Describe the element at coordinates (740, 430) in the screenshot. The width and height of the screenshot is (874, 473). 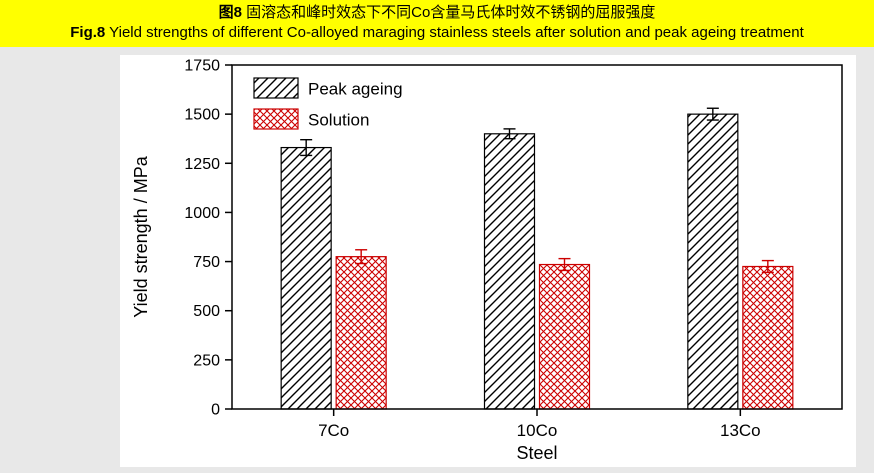
I see `x-tick-label: 13Co` at that location.